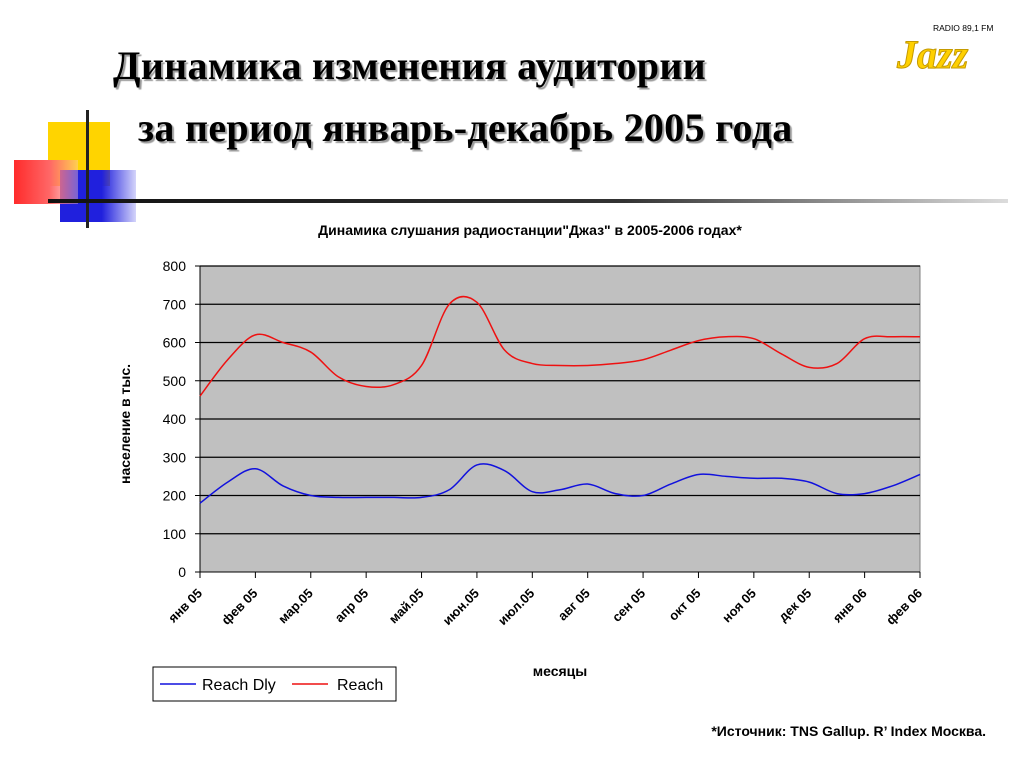  I want to click on legend: Reach Dly Reach, so click(274, 684).